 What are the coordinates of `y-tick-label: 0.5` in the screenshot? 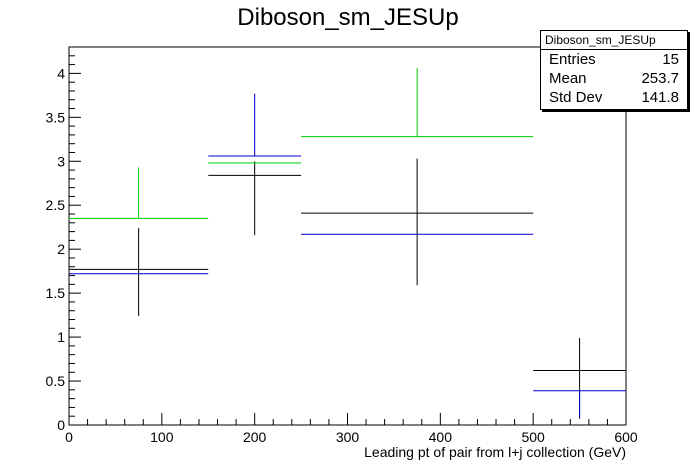 It's located at (56, 381).